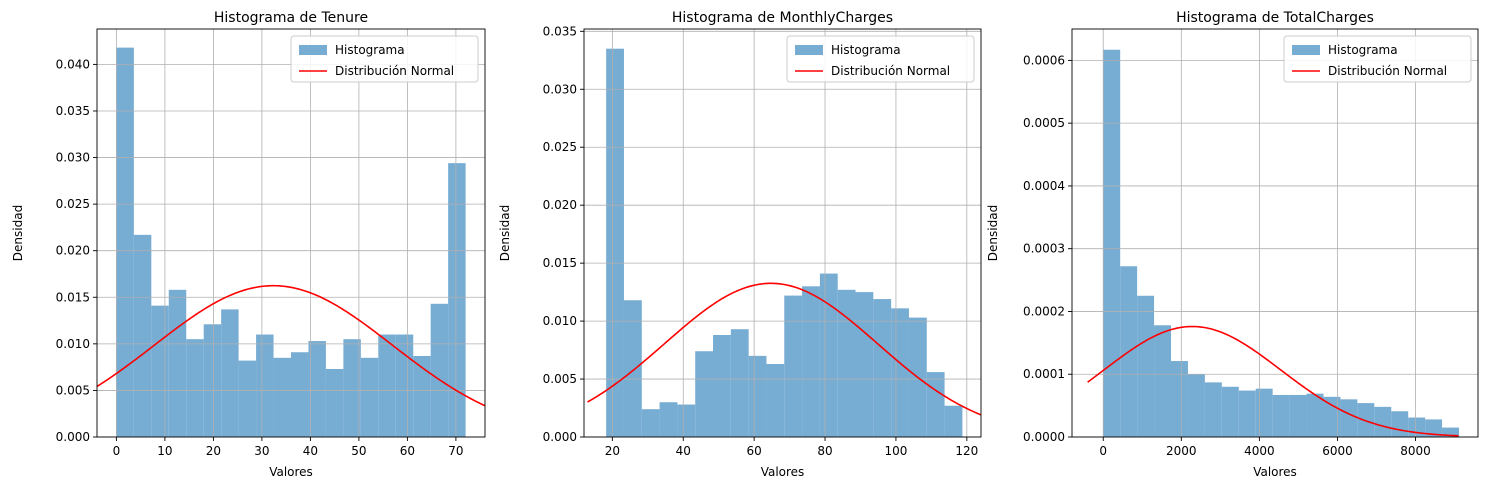 This screenshot has width=1489, height=490. What do you see at coordinates (1044, 123) in the screenshot?
I see `y-tick-label: 0.0005` at bounding box center [1044, 123].